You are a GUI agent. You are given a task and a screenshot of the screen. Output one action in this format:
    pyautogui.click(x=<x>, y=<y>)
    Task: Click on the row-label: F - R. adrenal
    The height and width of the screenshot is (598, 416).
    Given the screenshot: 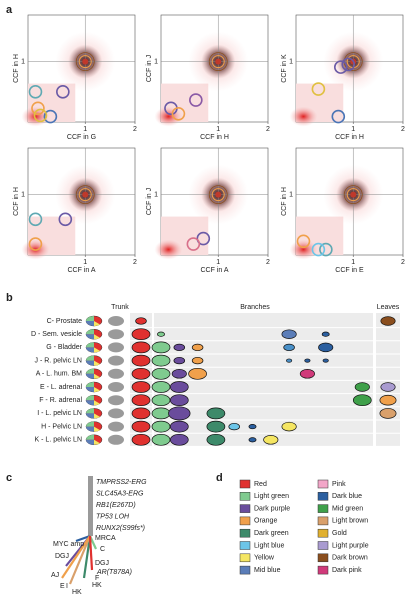 What is the action you would take?
    pyautogui.click(x=60, y=400)
    